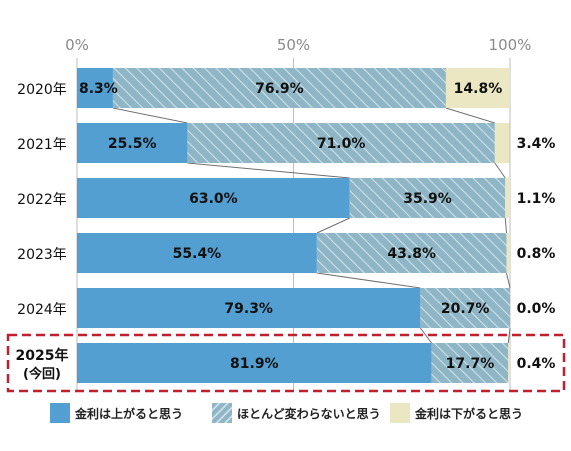 The height and width of the screenshot is (451, 571). I want to click on legend-label-flat: ほとんど変わらないと思う, so click(309, 413).